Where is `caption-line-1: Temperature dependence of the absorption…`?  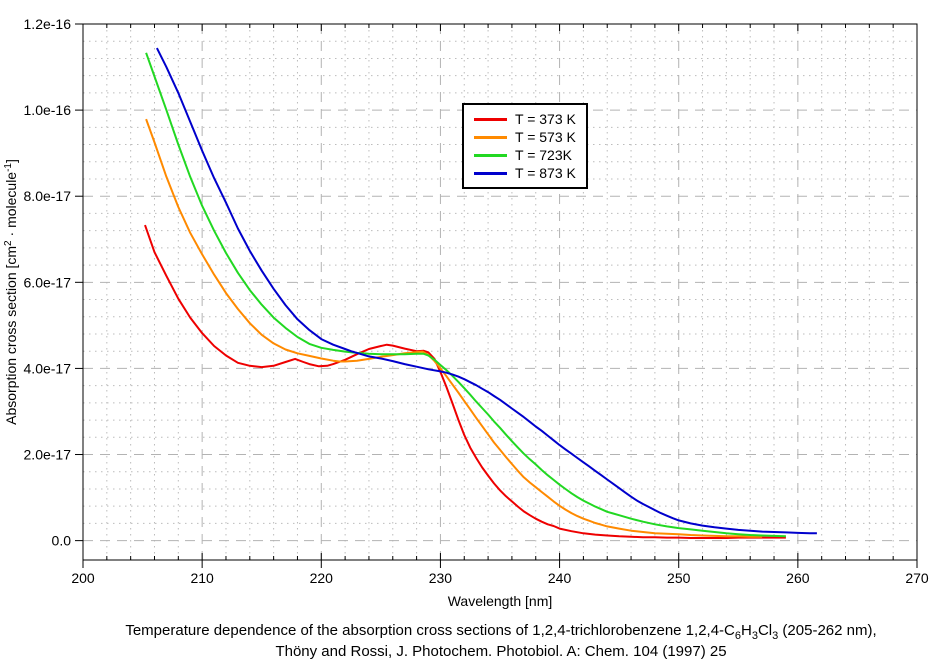
caption-line-1: Temperature dependence of the absorption… is located at coordinates (501, 632).